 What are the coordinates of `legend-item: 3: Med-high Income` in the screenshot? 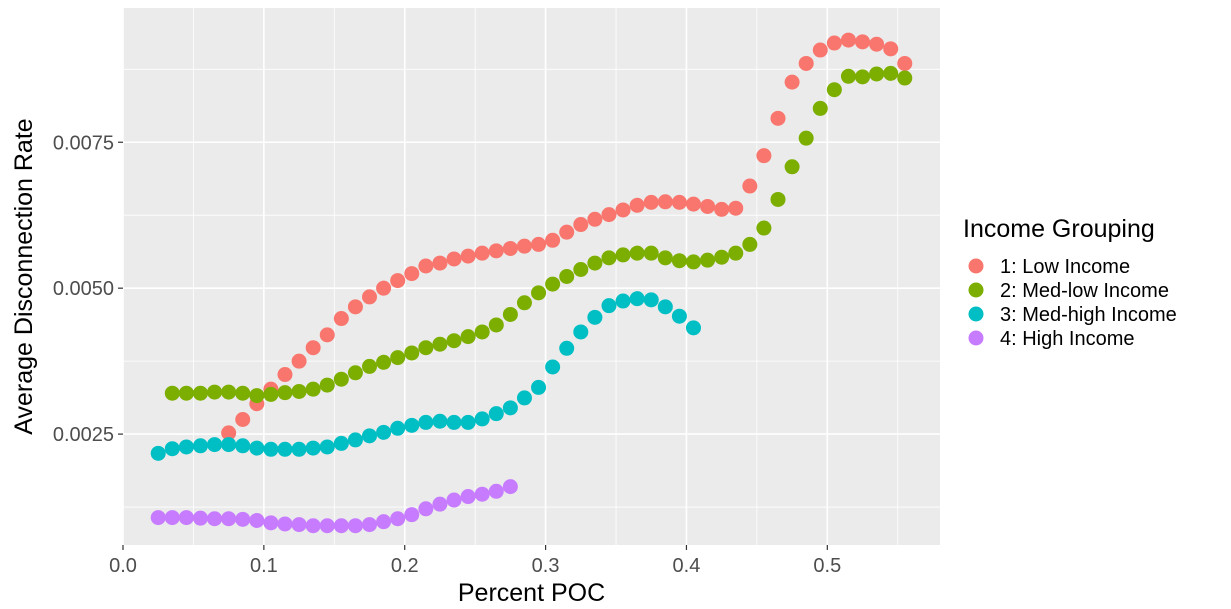 It's located at (1072, 315).